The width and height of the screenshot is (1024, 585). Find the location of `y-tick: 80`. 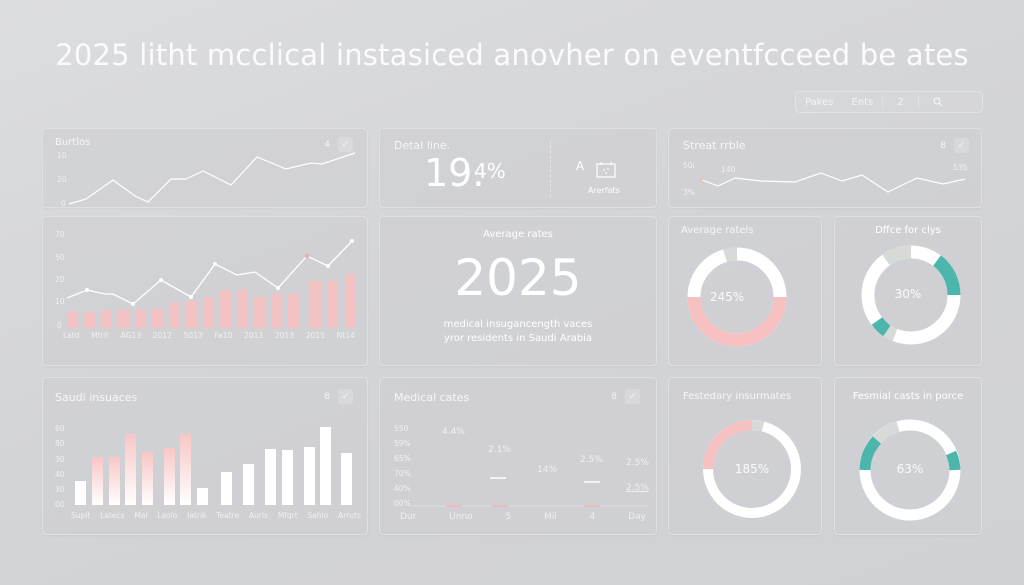

y-tick: 80 is located at coordinates (60, 443).